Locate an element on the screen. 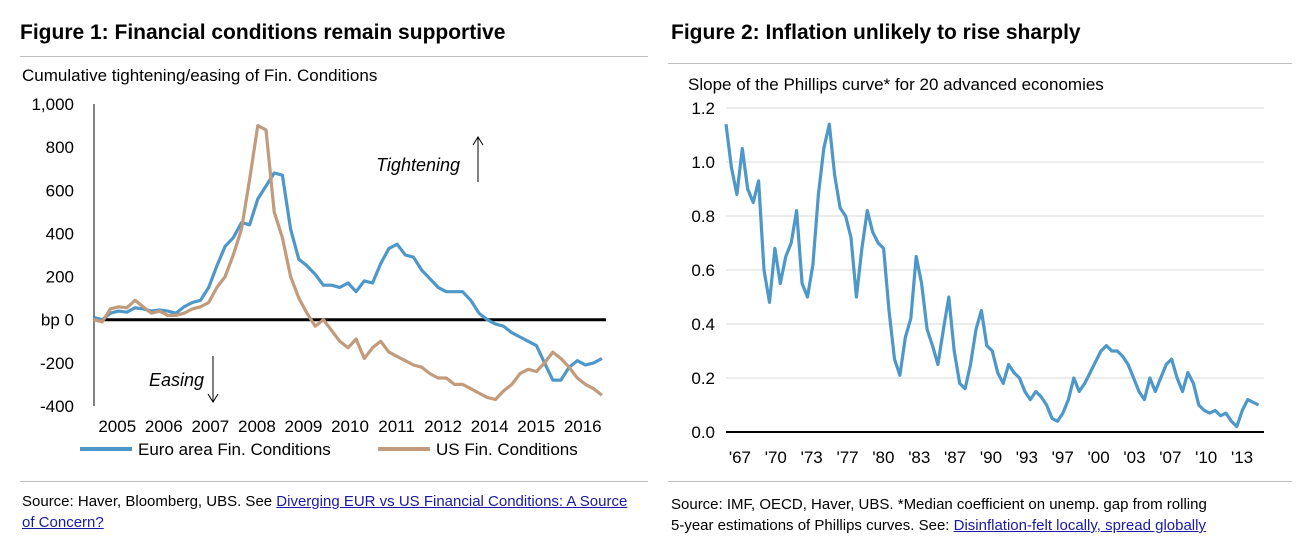 This screenshot has width=1308, height=550. x-tick-label: 2009 is located at coordinates (304, 426).